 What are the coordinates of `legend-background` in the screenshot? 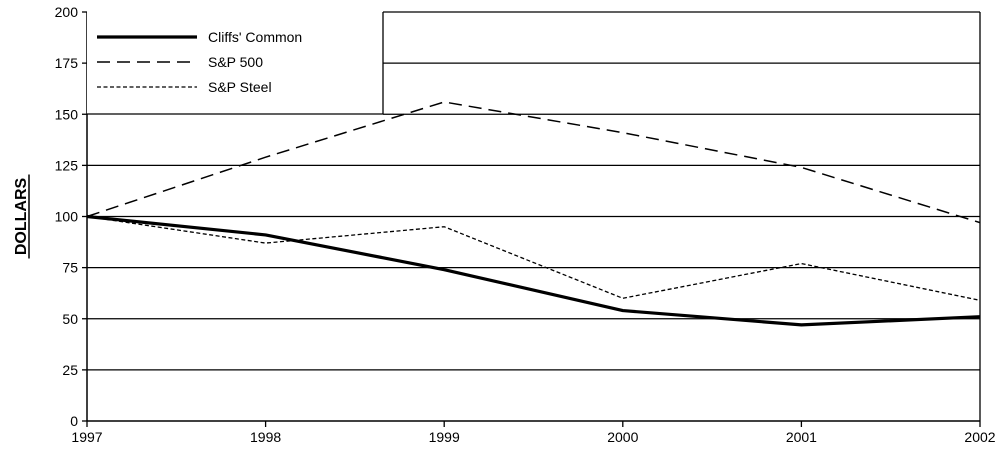 It's located at (235, 63).